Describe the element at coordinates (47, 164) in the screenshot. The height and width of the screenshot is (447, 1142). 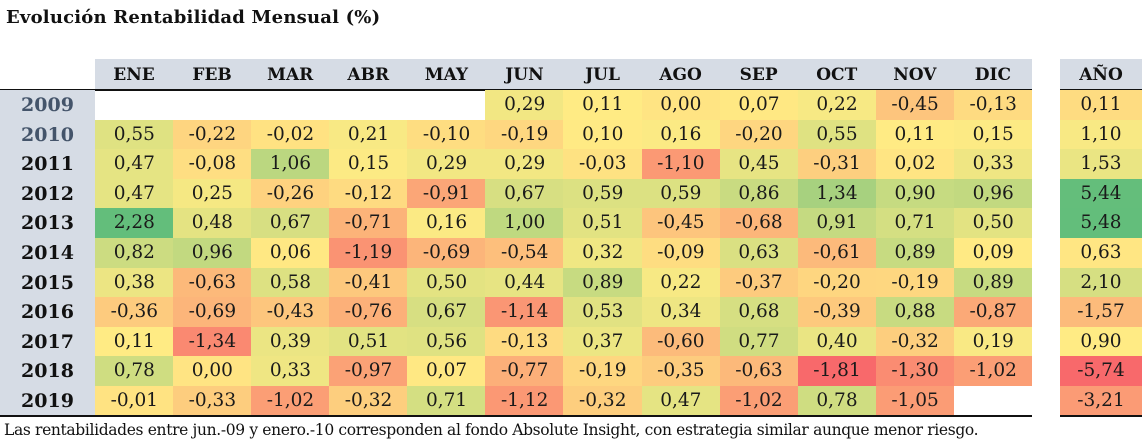
I see `row-label-2011: 2011` at that location.